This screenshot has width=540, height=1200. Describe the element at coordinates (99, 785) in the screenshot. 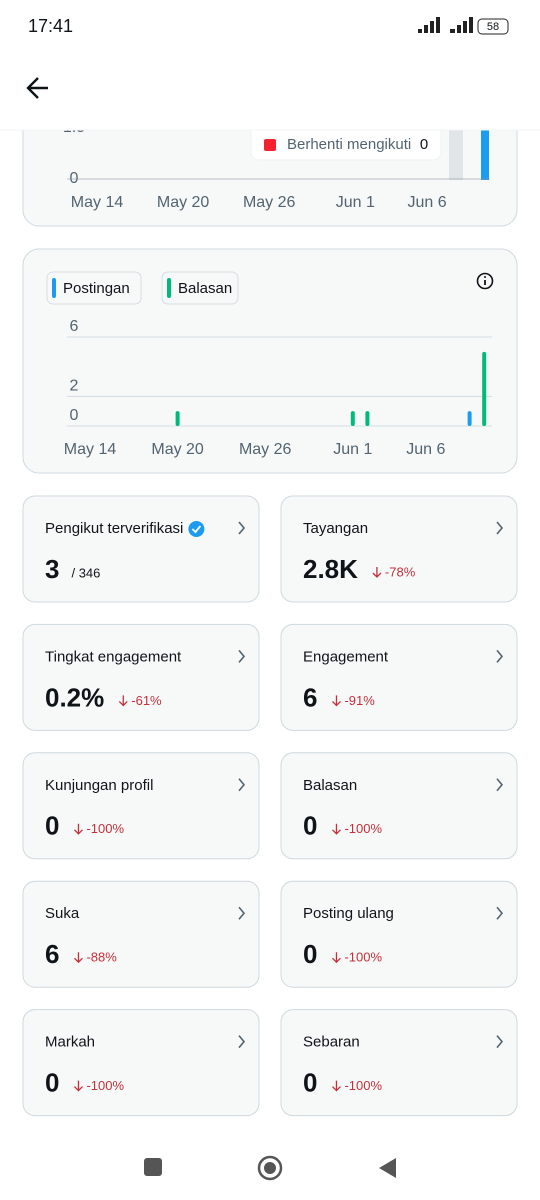

I see `metric-title: Kunjungan profil` at that location.